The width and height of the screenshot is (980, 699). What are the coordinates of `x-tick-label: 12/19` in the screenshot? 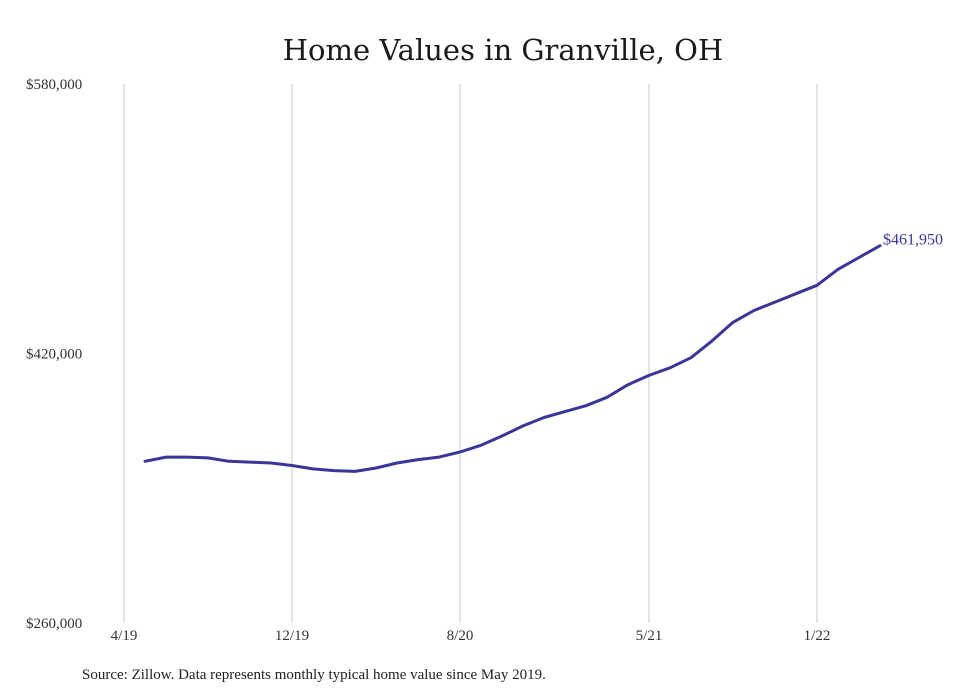 It's located at (292, 636).